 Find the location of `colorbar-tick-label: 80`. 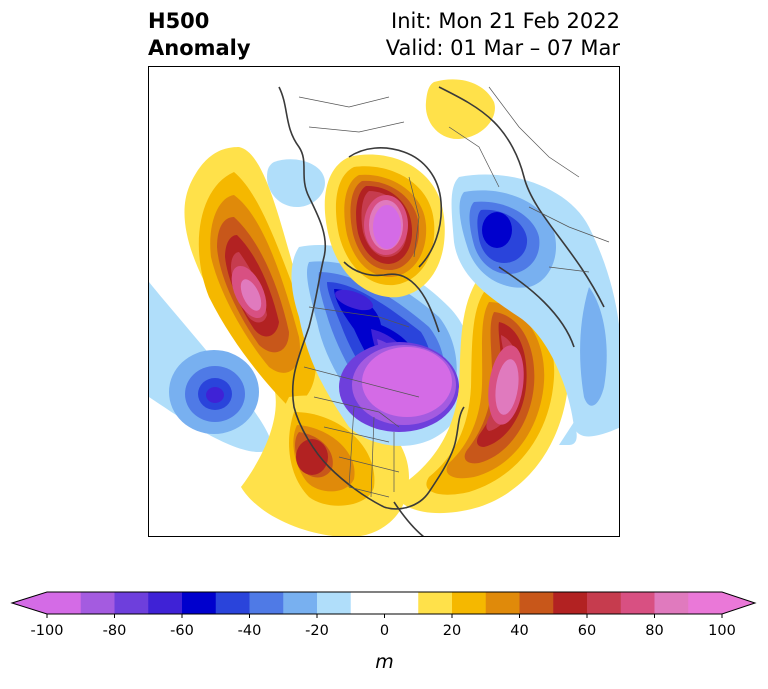

colorbar-tick-label: 80 is located at coordinates (654, 631).